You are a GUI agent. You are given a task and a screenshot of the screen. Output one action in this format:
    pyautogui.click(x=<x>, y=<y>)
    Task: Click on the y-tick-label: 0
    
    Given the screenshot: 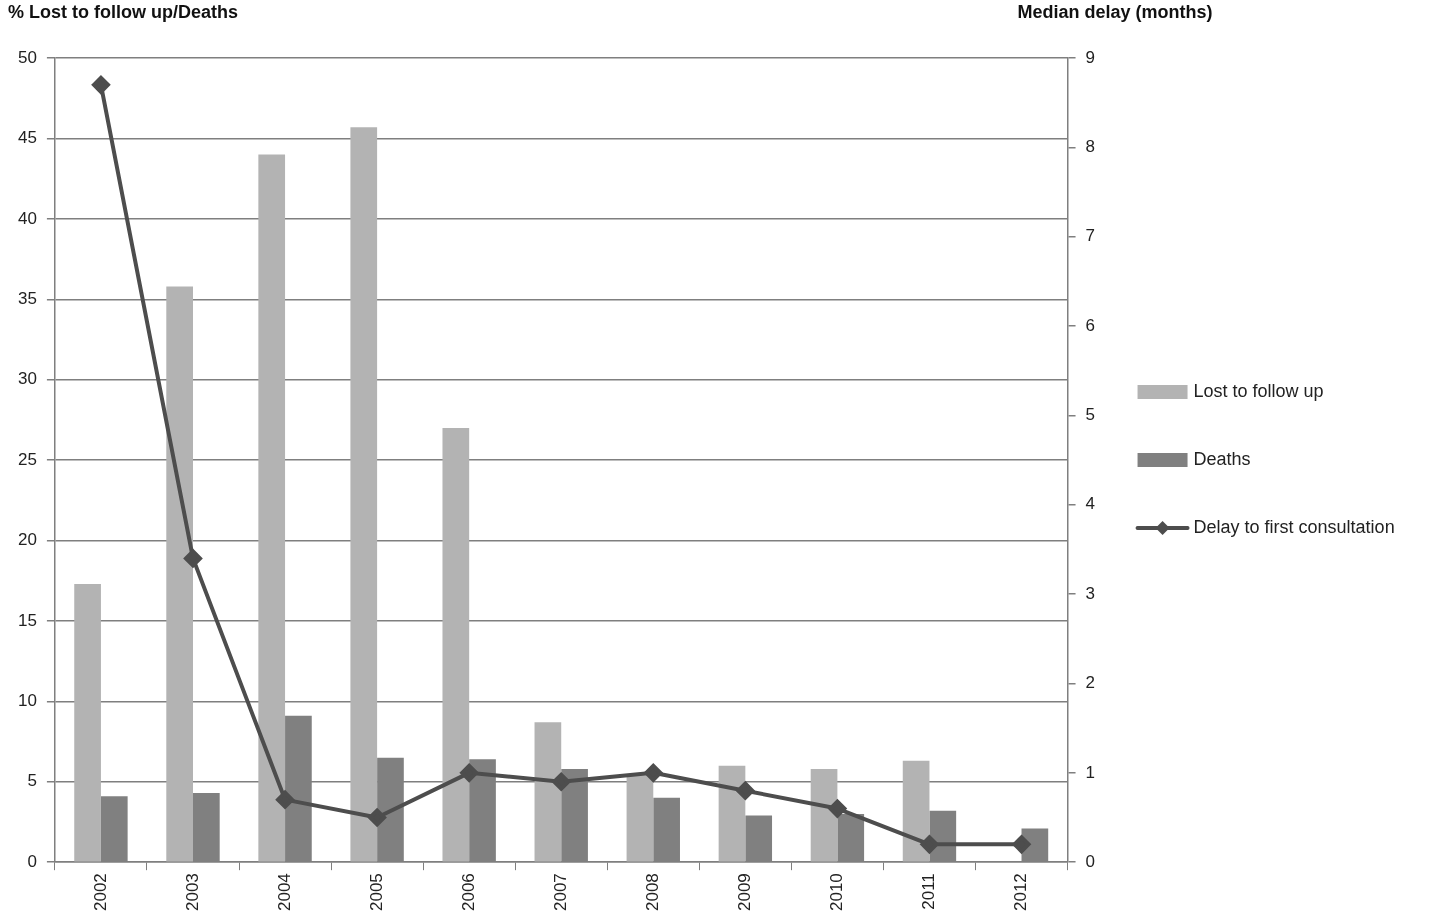 What is the action you would take?
    pyautogui.click(x=32, y=861)
    